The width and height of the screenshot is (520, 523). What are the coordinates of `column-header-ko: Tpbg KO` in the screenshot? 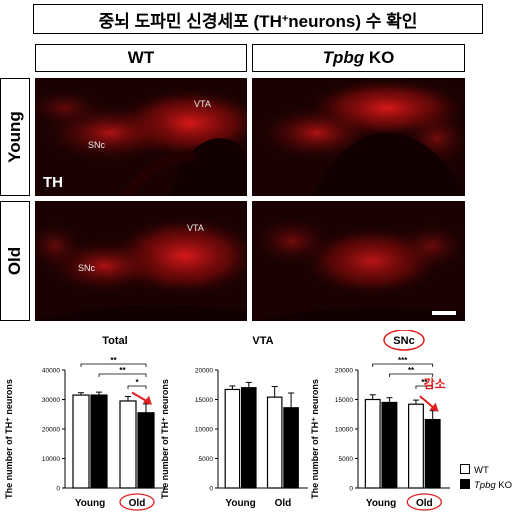 It's located at (358, 58).